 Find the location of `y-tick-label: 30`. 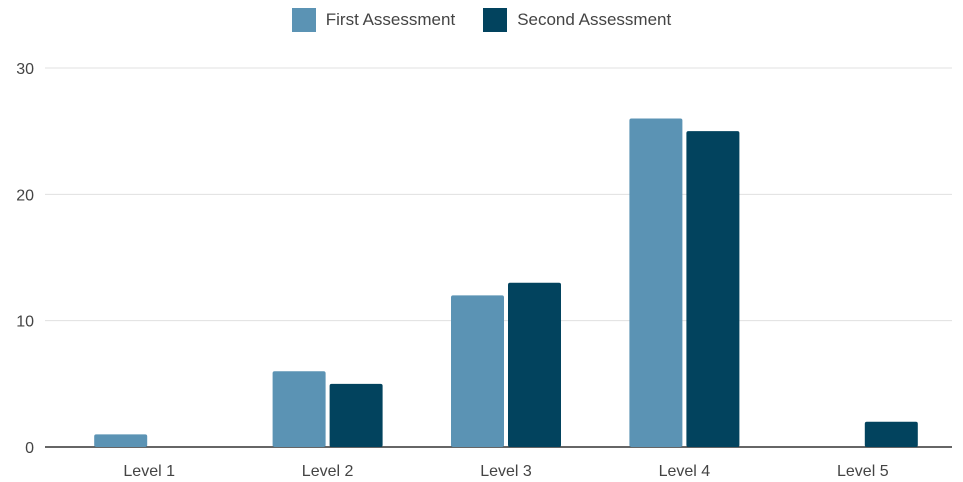

y-tick-label: 30 is located at coordinates (25, 69).